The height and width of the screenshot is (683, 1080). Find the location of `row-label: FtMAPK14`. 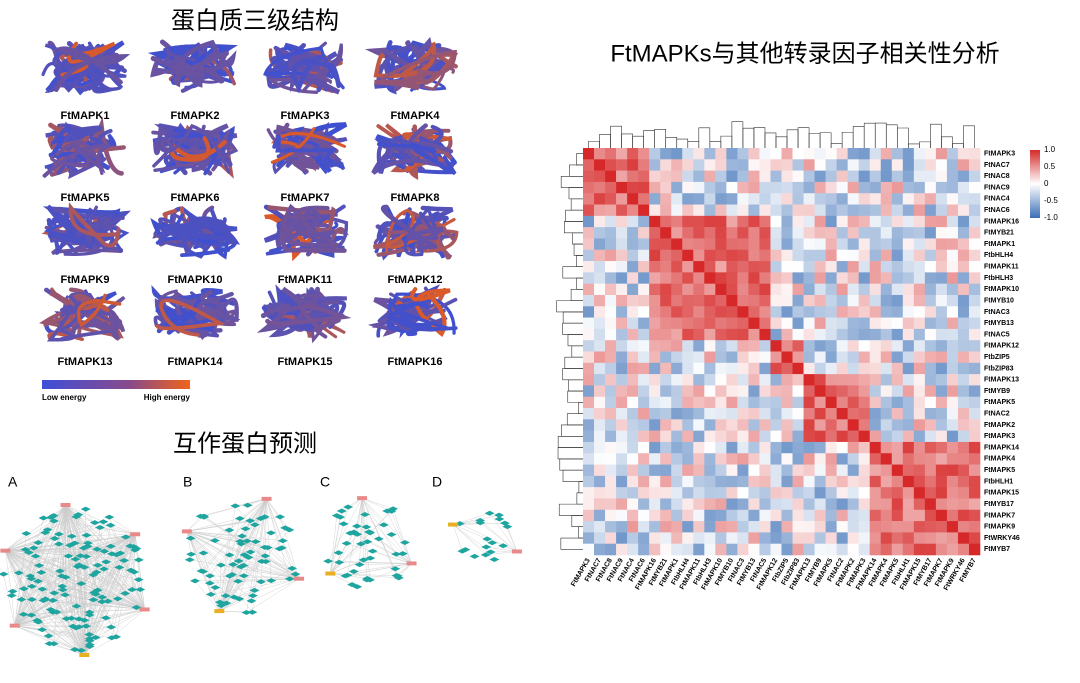

row-label: FtMAPK14 is located at coordinates (1001, 447).